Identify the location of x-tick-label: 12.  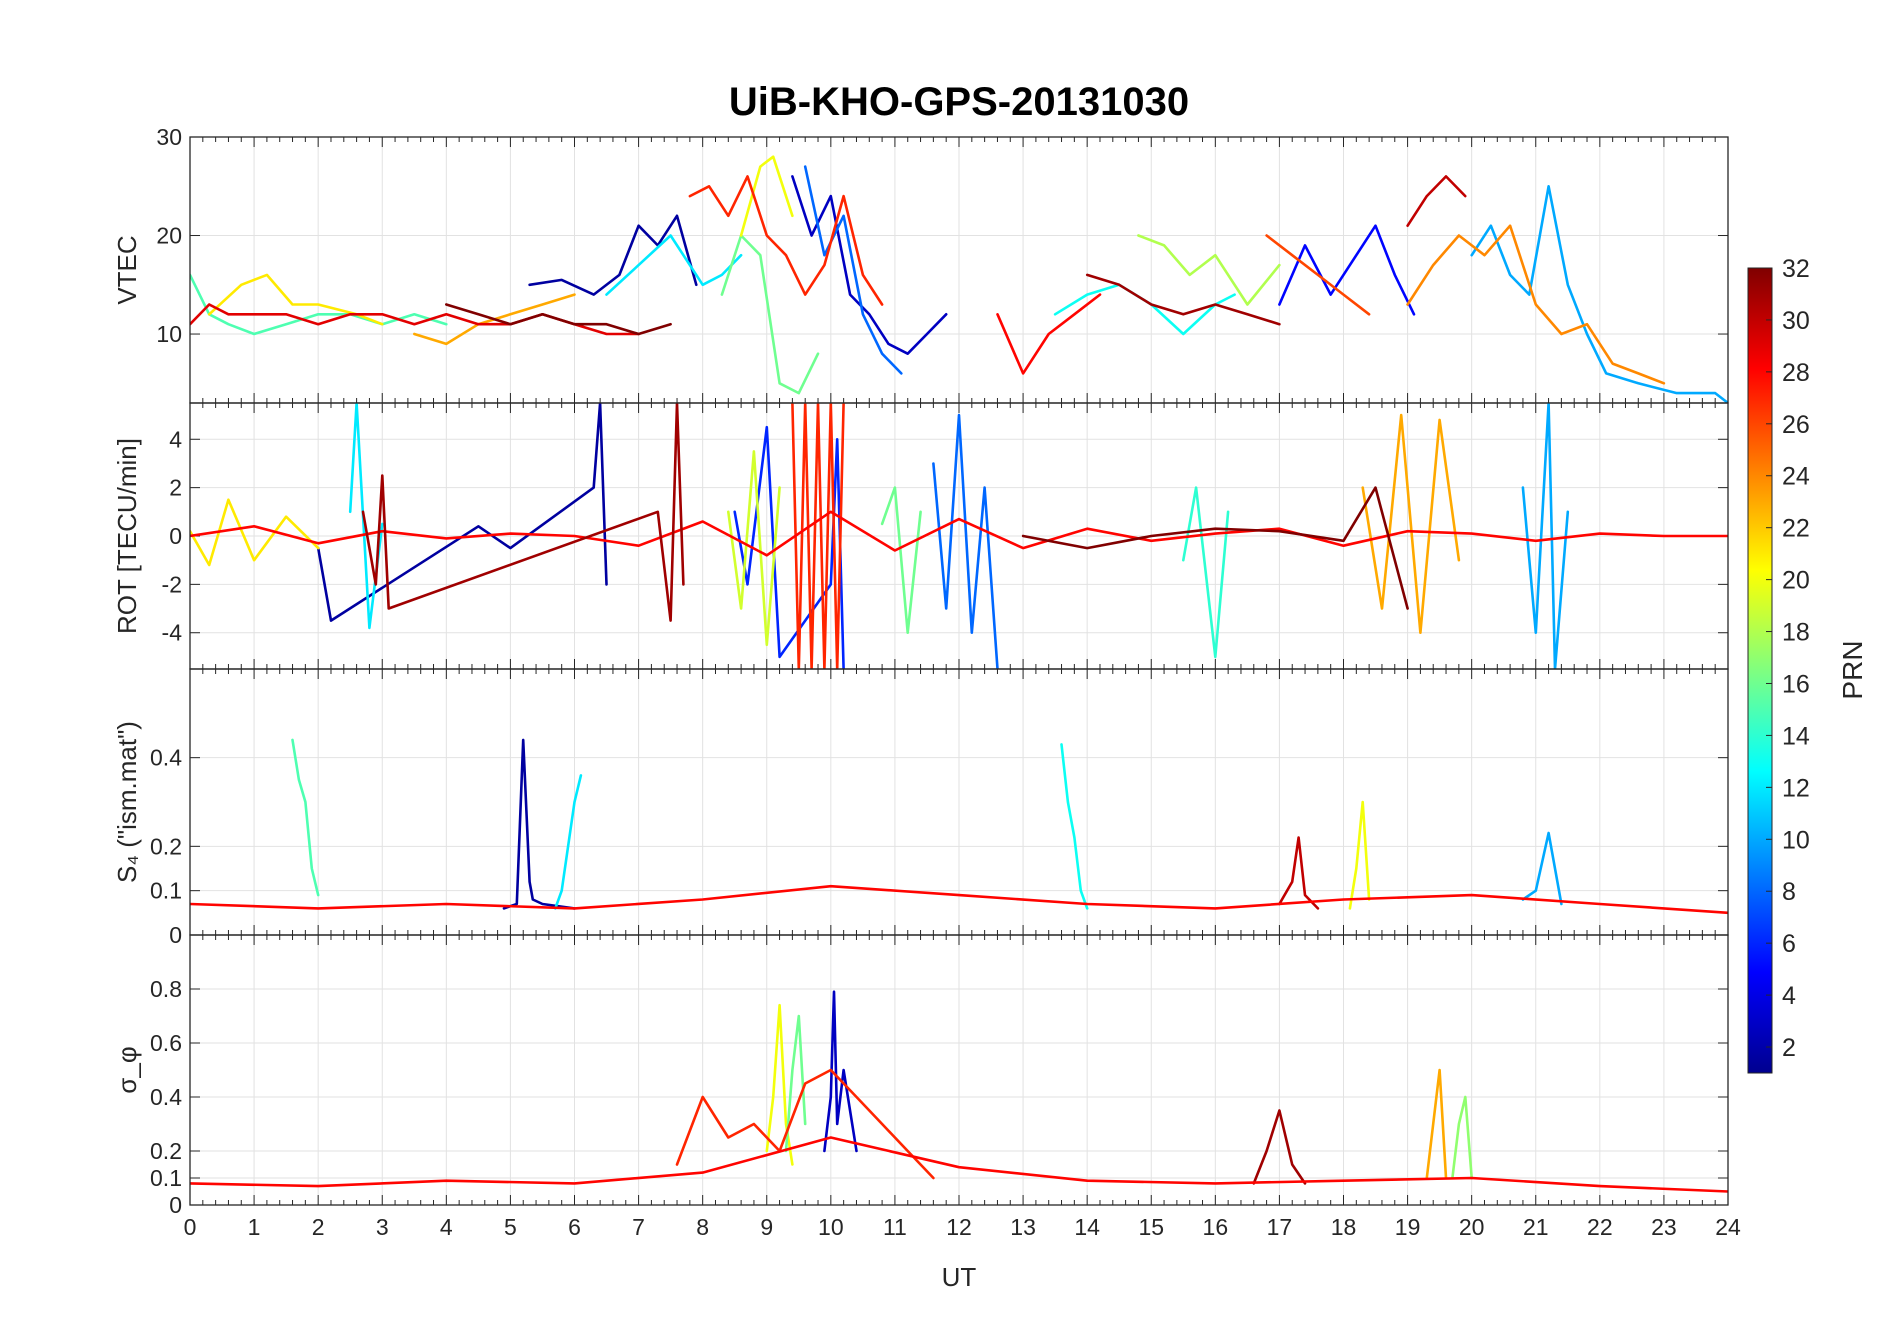
(959, 1227).